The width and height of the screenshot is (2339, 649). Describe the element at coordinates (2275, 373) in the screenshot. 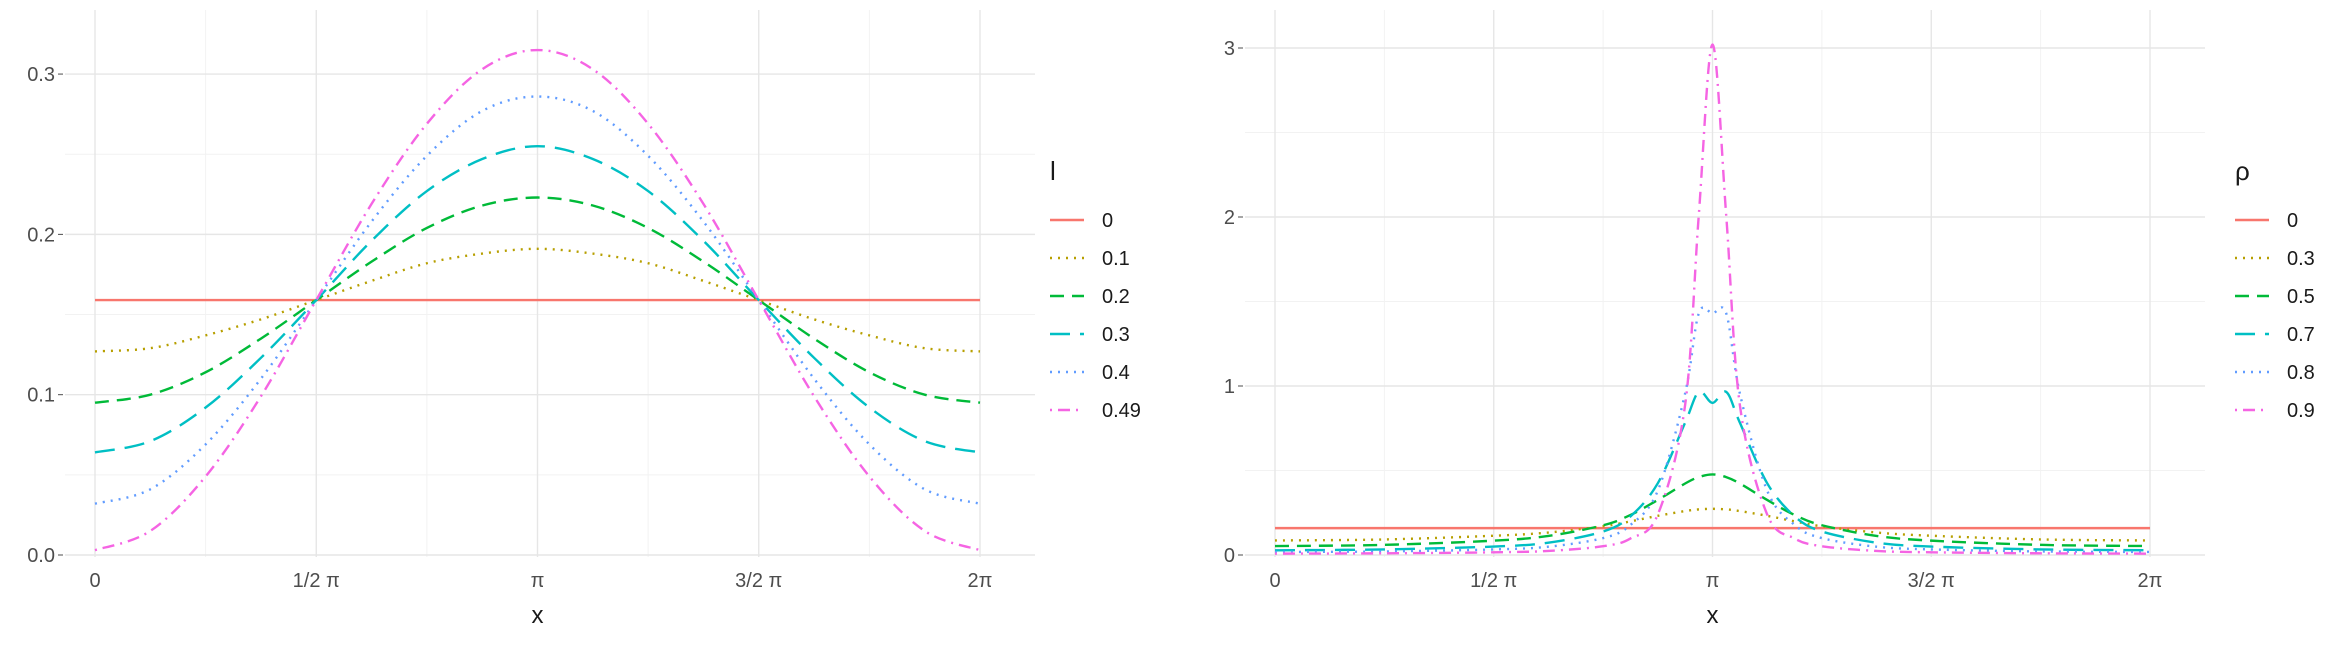

I see `legend-key: 0.8` at that location.